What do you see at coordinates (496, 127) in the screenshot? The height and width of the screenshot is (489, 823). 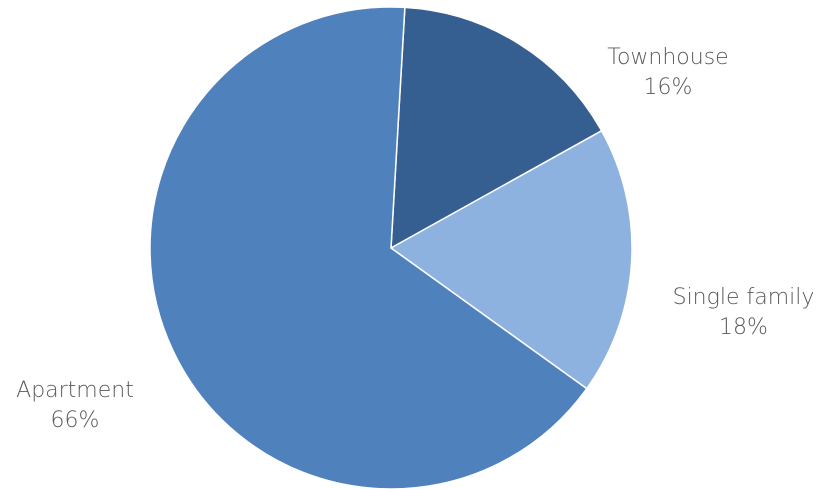 I see `pie-slice-townhouse` at bounding box center [496, 127].